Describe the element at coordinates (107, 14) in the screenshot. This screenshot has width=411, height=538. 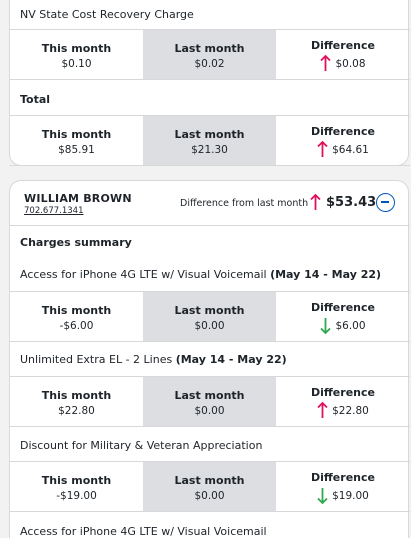
I see `charge-label: NV State Cost Recovery Charge` at that location.